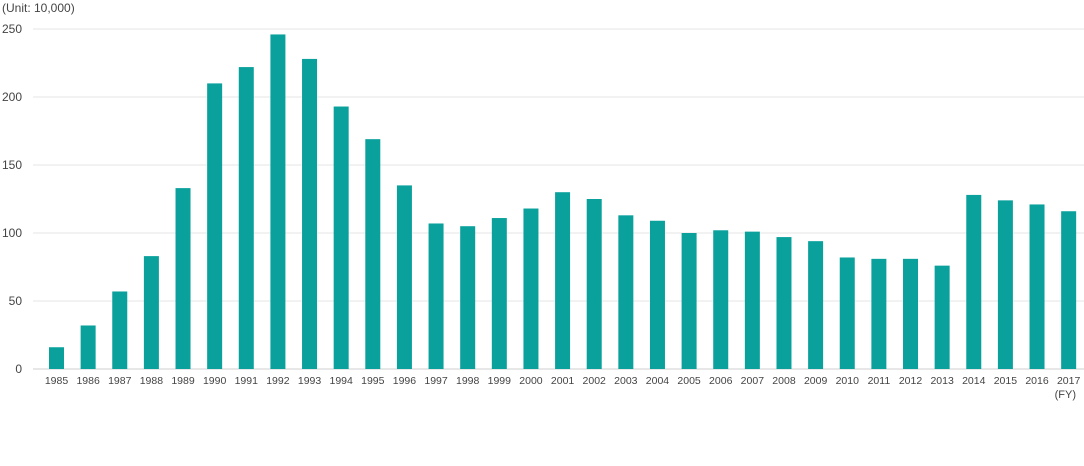  Describe the element at coordinates (753, 381) in the screenshot. I see `x-tick-label: 2007` at that location.